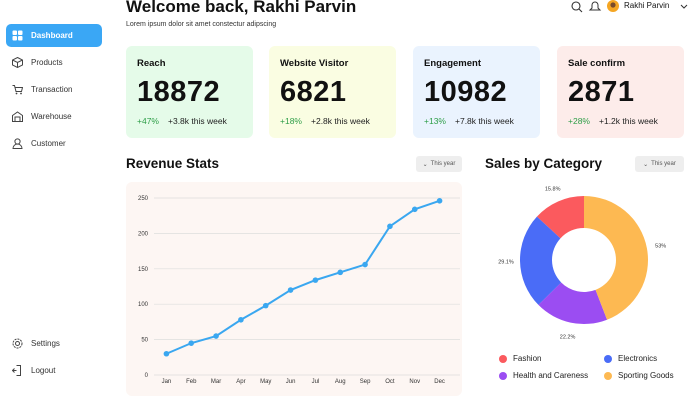  What do you see at coordinates (240, 382) in the screenshot?
I see `x-tick-label: Apr` at bounding box center [240, 382].